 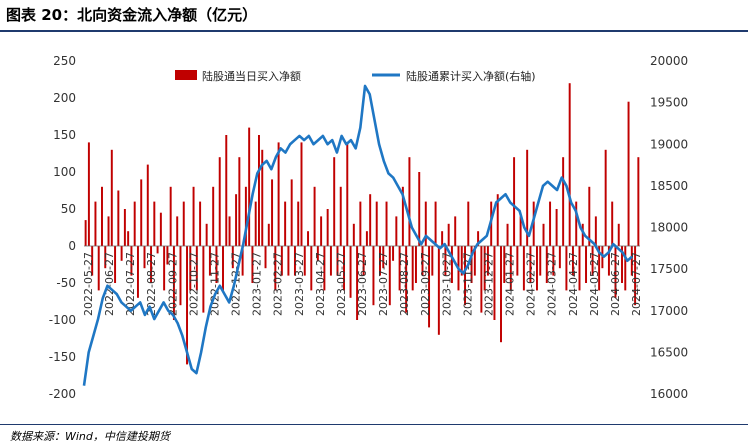 What do you see at coordinates (404, 284) in the screenshot?
I see `x-tick-label: 2023-08-27` at bounding box center [404, 284].